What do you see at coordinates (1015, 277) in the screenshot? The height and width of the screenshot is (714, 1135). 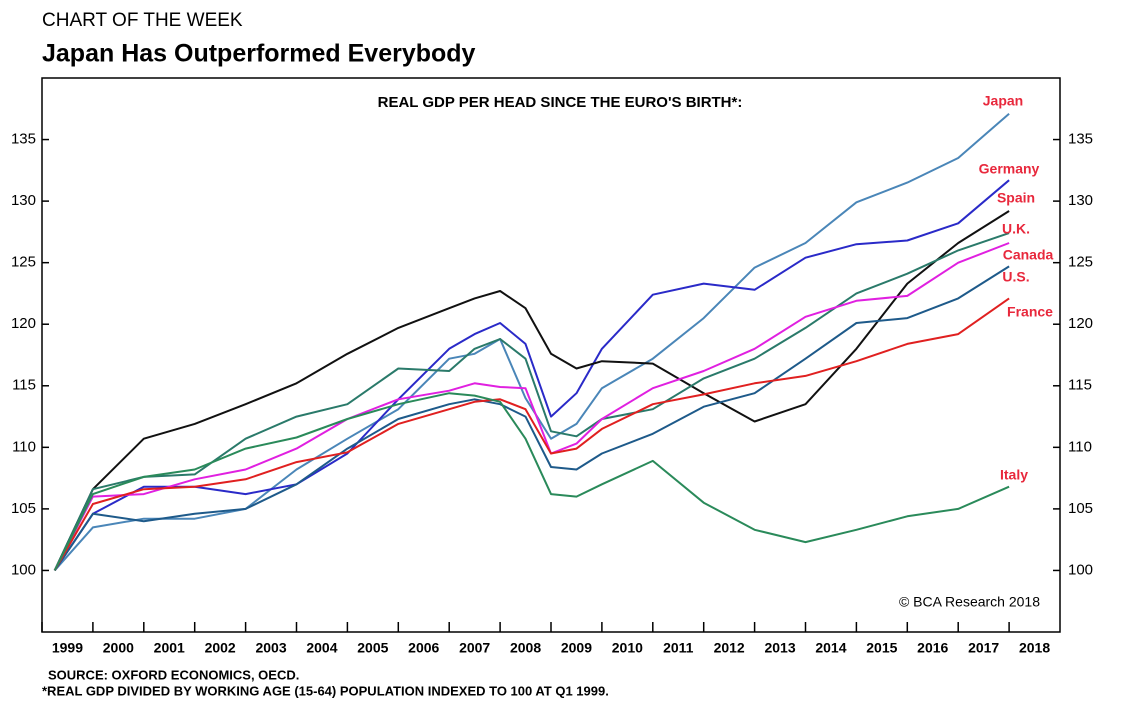 I see `series-label: U.S.` at bounding box center [1015, 277].